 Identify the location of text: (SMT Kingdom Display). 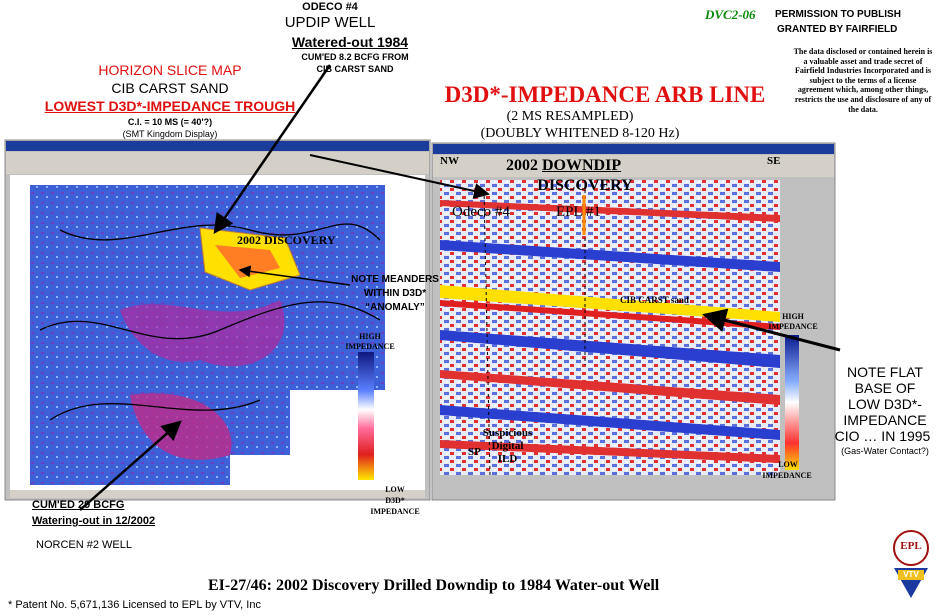
(170, 134).